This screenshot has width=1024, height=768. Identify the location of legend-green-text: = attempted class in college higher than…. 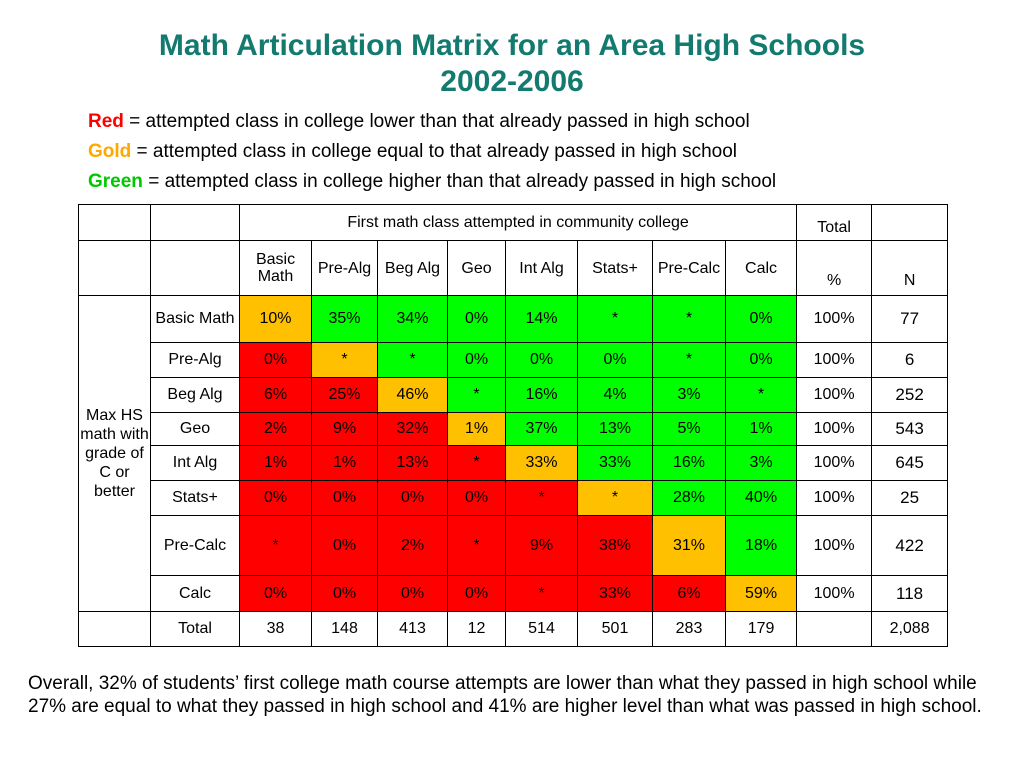
(459, 181).